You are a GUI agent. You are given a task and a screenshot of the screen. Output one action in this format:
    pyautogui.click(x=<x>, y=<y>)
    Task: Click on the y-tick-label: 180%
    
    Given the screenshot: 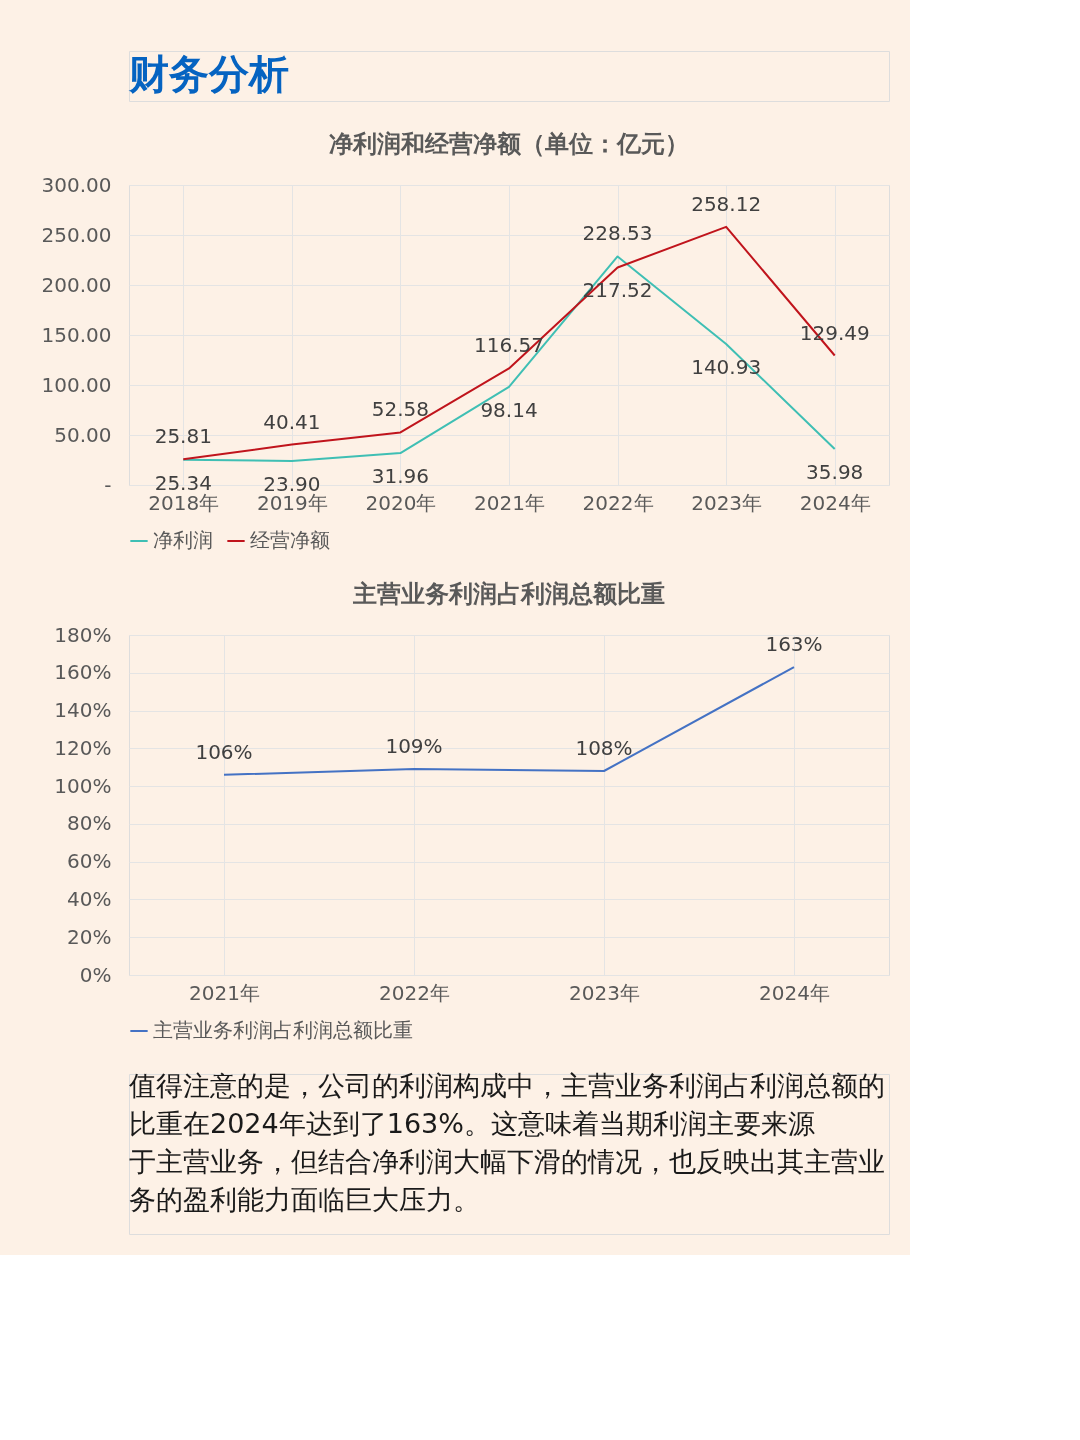 What is the action you would take?
    pyautogui.click(x=83, y=634)
    